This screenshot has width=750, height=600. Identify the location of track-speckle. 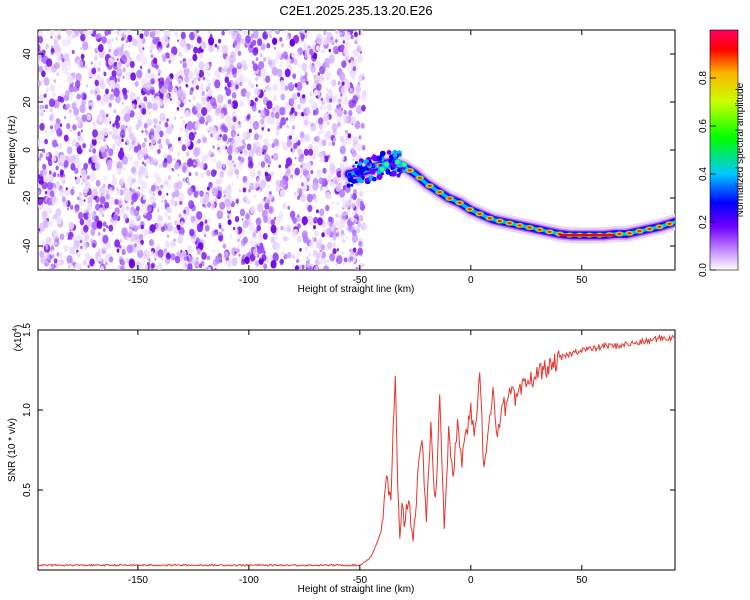
(353, 166).